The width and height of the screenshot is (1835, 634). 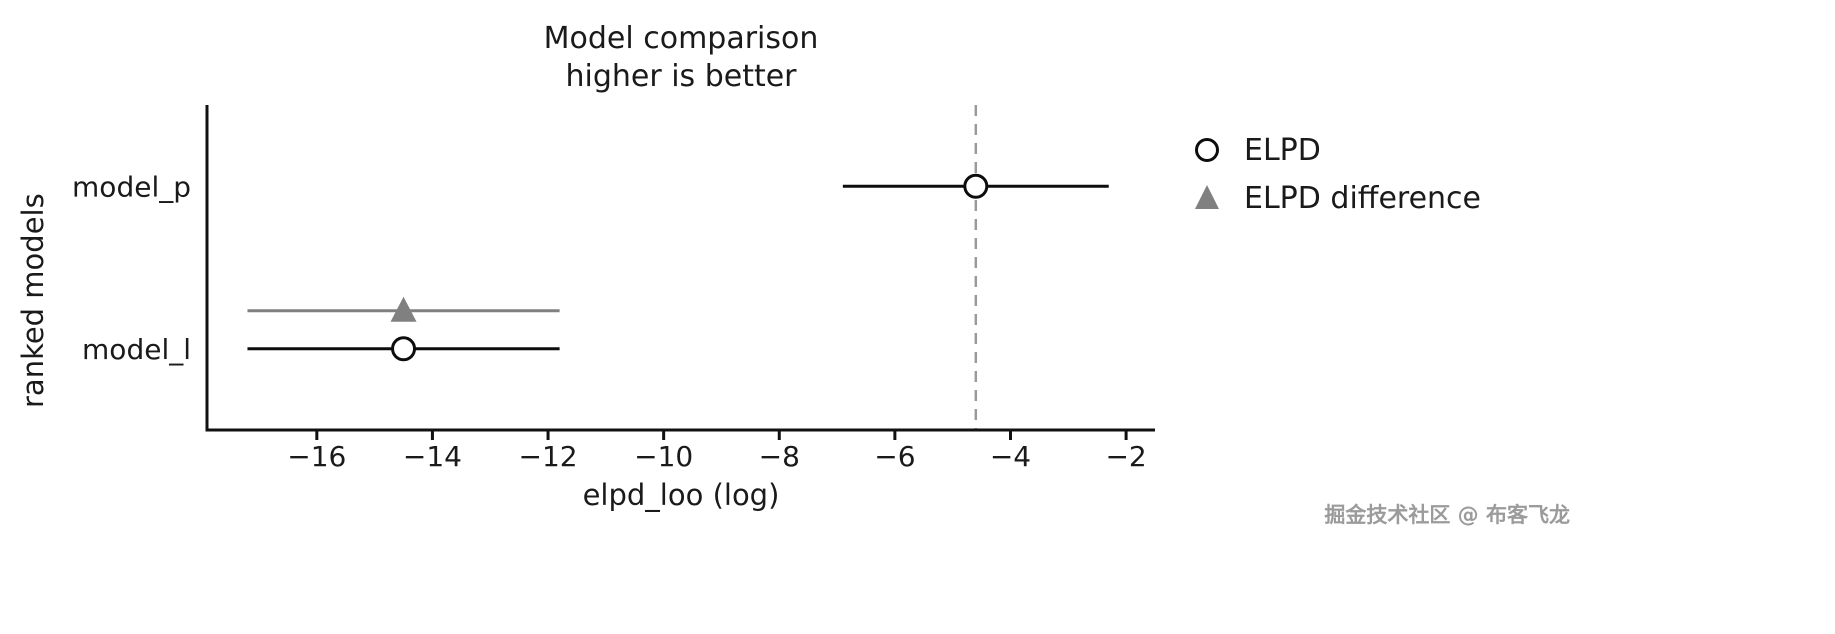 What do you see at coordinates (681, 495) in the screenshot?
I see `x-axis-label: elpd_loo (log)` at bounding box center [681, 495].